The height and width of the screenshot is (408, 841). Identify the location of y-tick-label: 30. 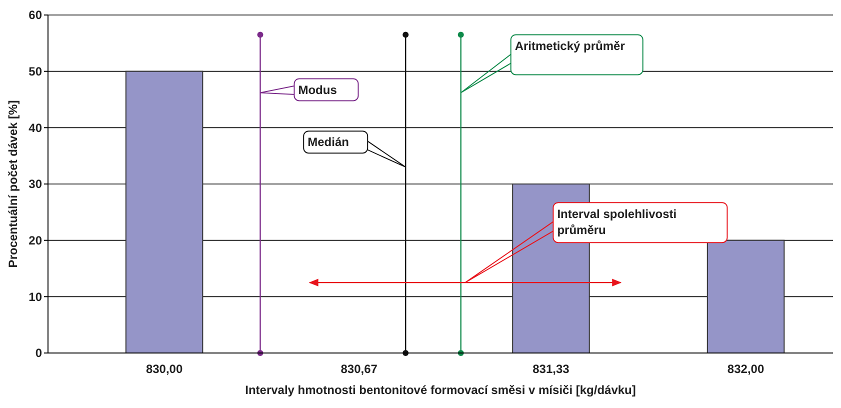
(35, 184).